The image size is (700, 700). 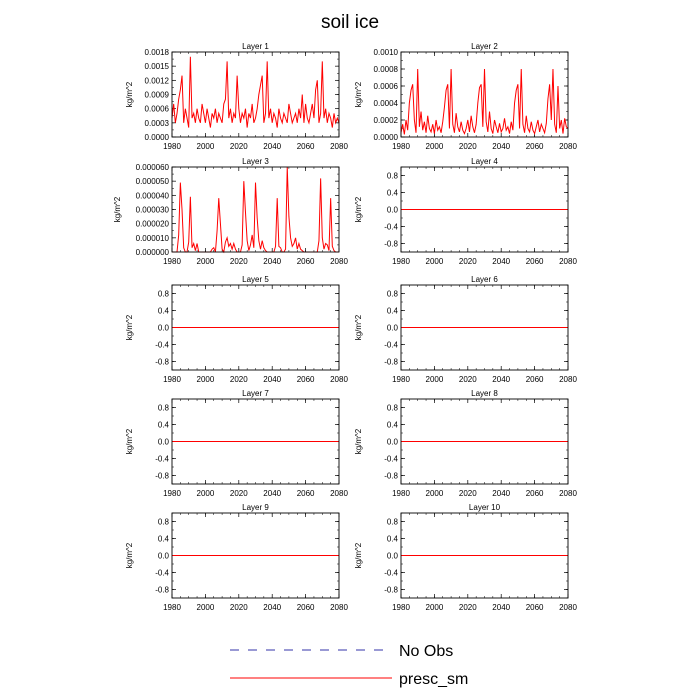 I want to click on y-tick-label: 0.0003, so click(x=157, y=123).